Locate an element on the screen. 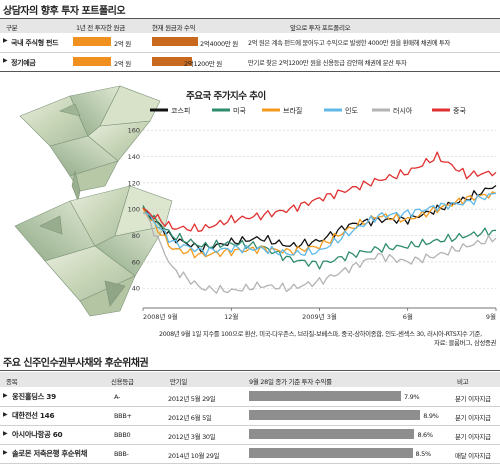 Image resolution: width=500 pixels, height=473 pixels. bonds-header-note: 비고 is located at coordinates (463, 382).